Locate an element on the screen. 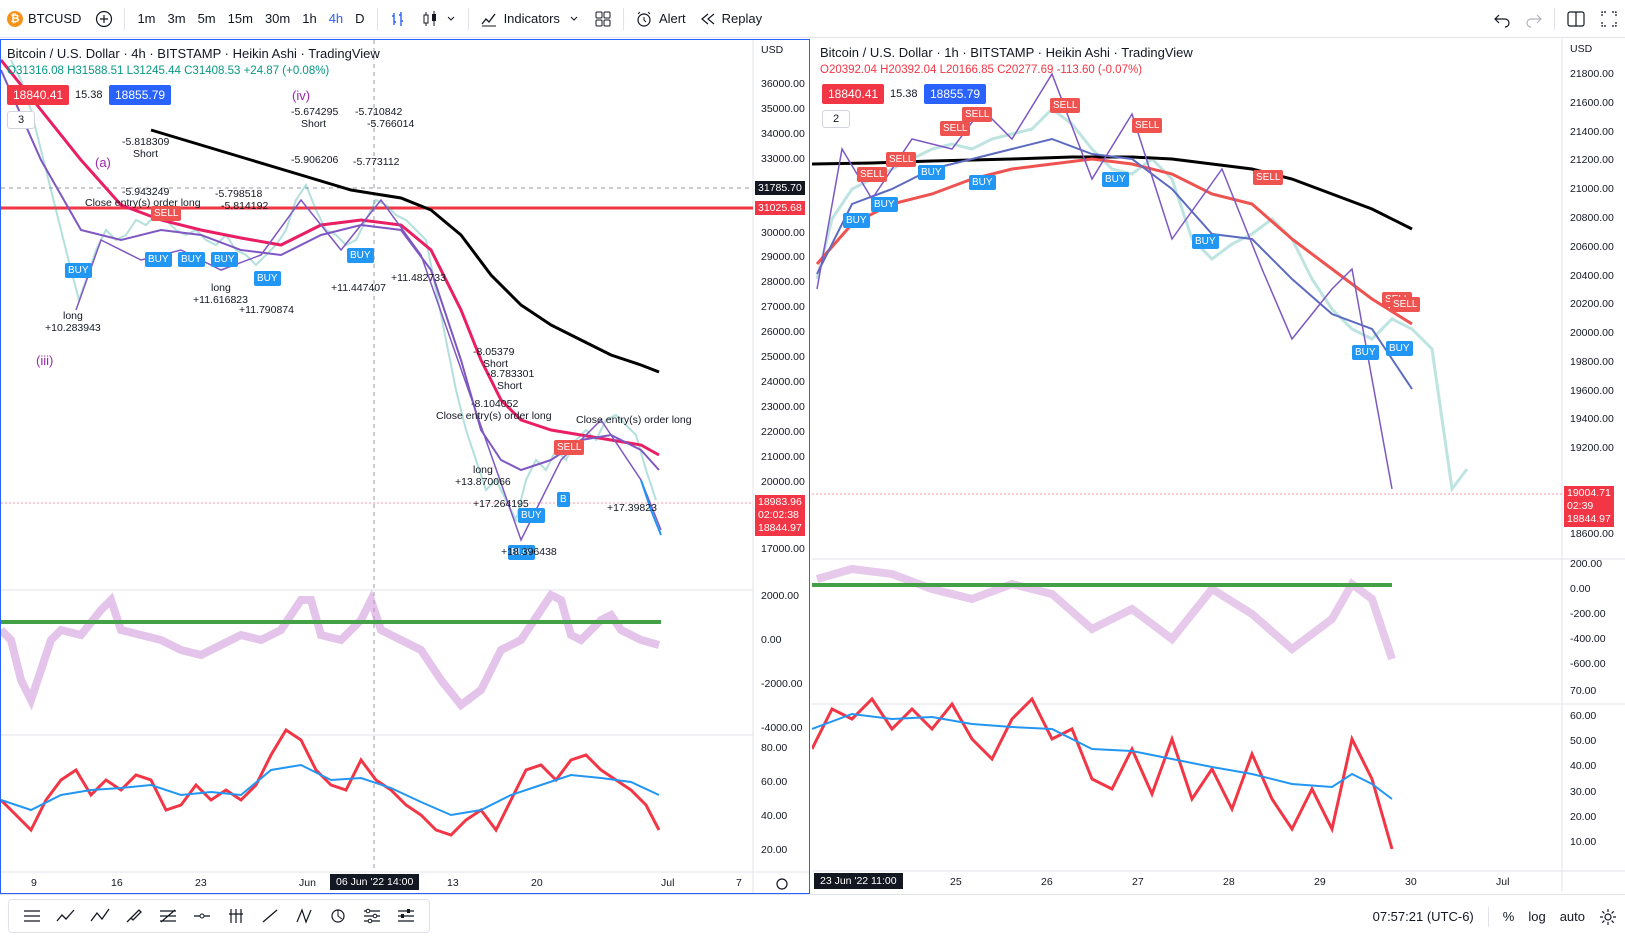  price-tick: 23000.00 is located at coordinates (783, 407).